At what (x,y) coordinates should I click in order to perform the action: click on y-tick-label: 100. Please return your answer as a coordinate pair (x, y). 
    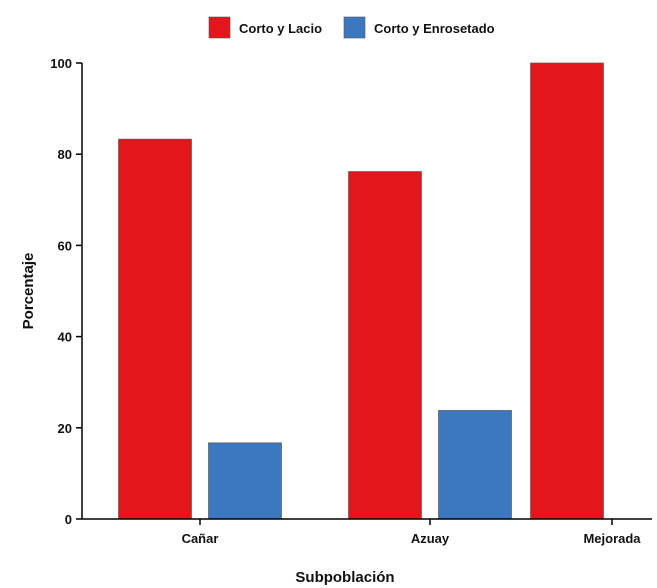
    Looking at the image, I should click on (61, 63).